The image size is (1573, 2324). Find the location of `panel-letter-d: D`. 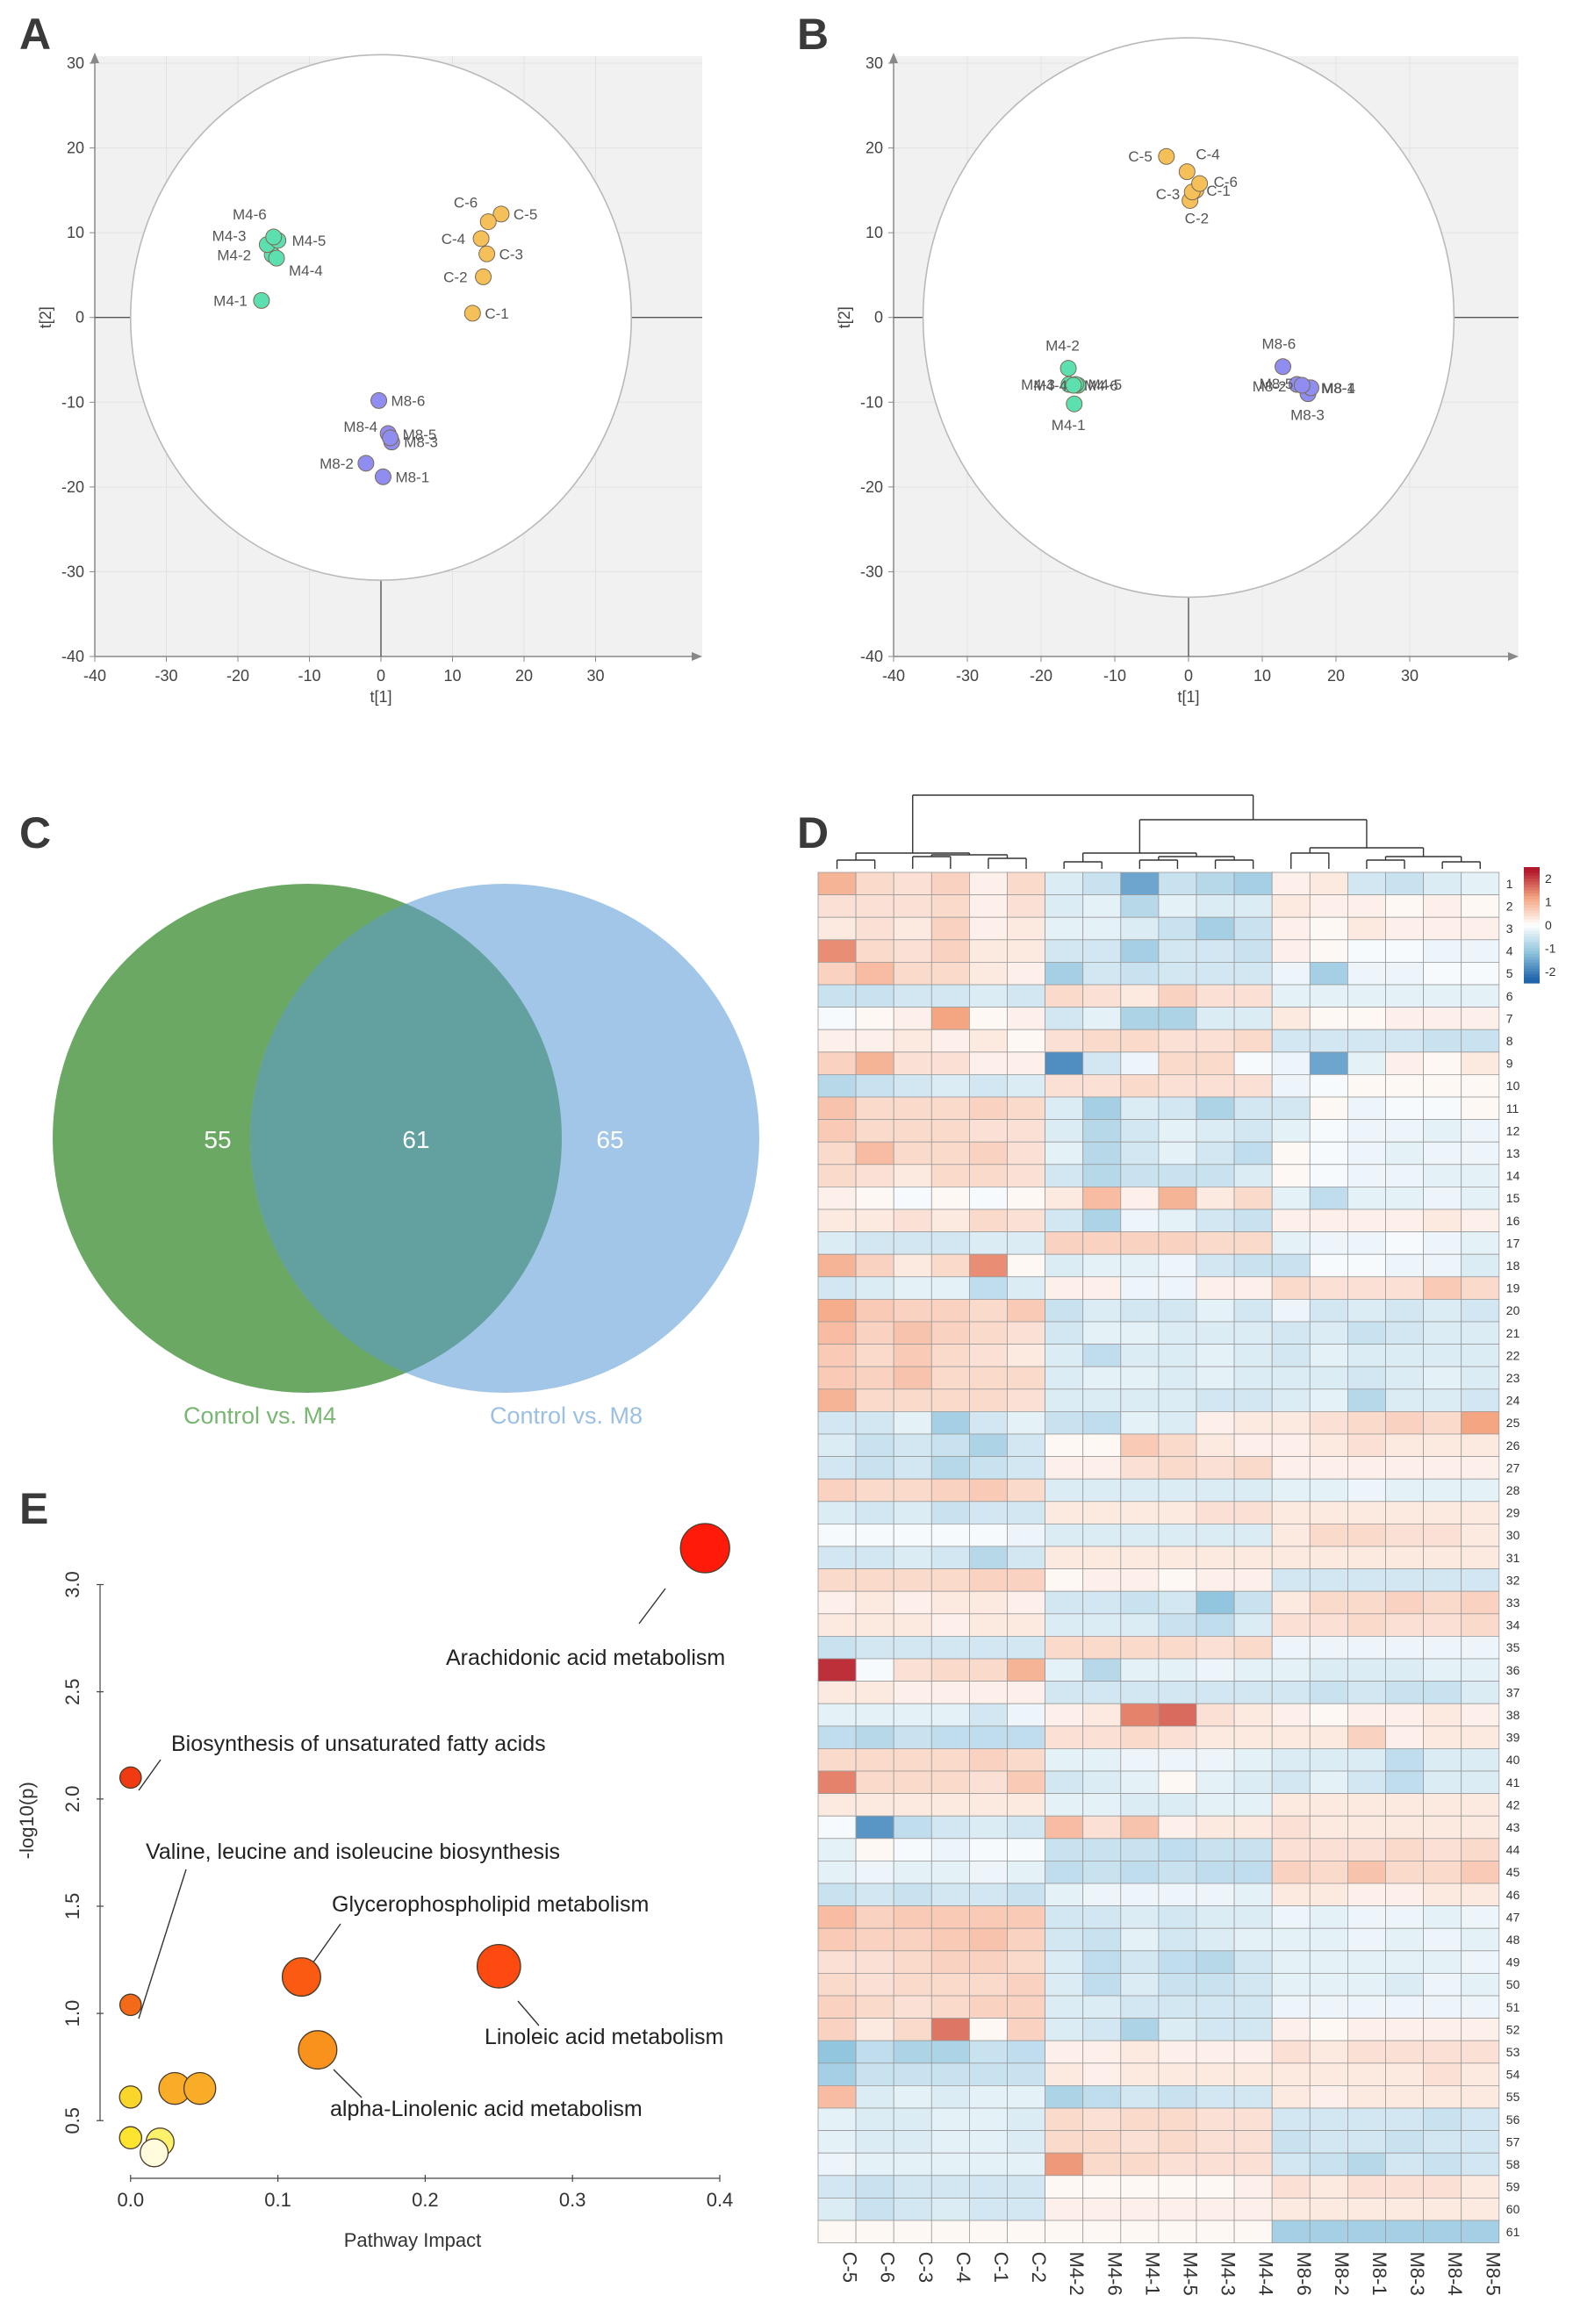

panel-letter-d: D is located at coordinates (814, 832).